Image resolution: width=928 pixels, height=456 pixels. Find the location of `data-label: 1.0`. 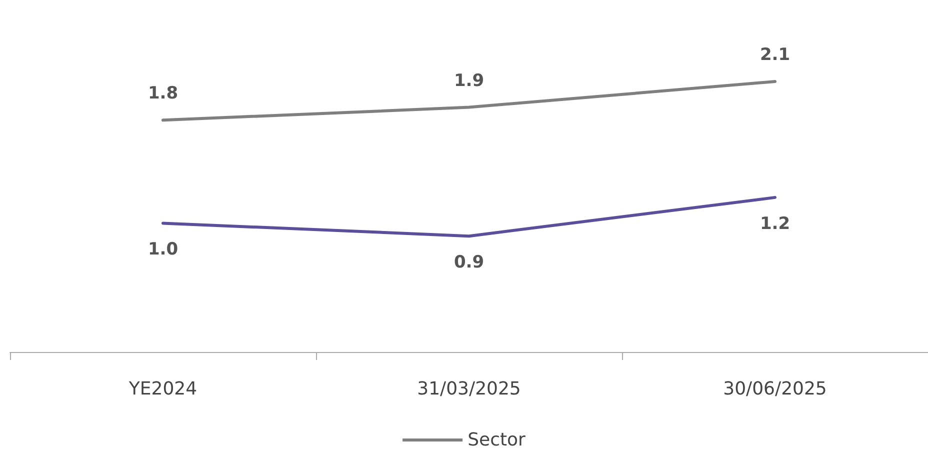

data-label: 1.0 is located at coordinates (163, 250).